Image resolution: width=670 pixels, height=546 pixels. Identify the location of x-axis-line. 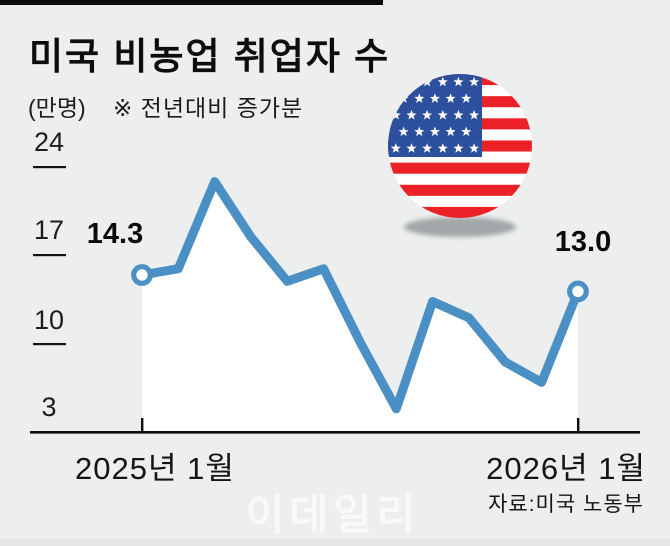
(335, 432).